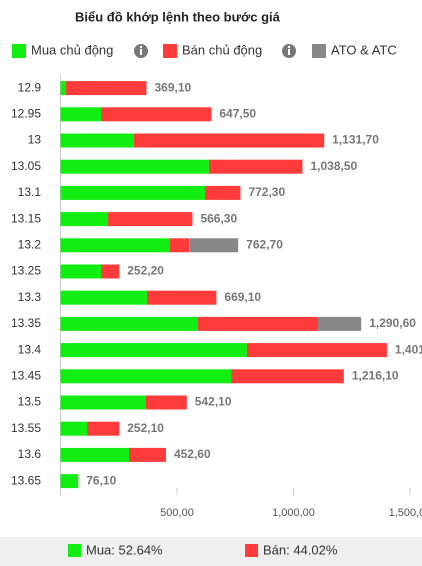 This screenshot has height=566, width=422. Describe the element at coordinates (145, 428) in the screenshot. I see `value-label: 252,10` at that location.